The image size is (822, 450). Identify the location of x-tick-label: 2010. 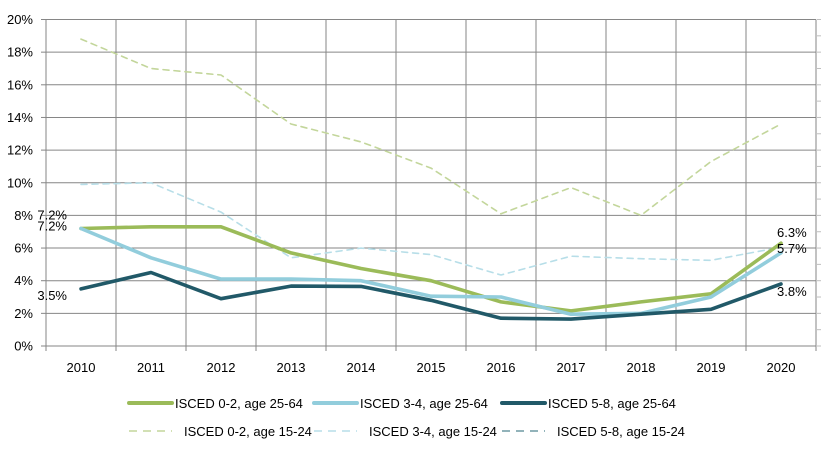
(81, 367).